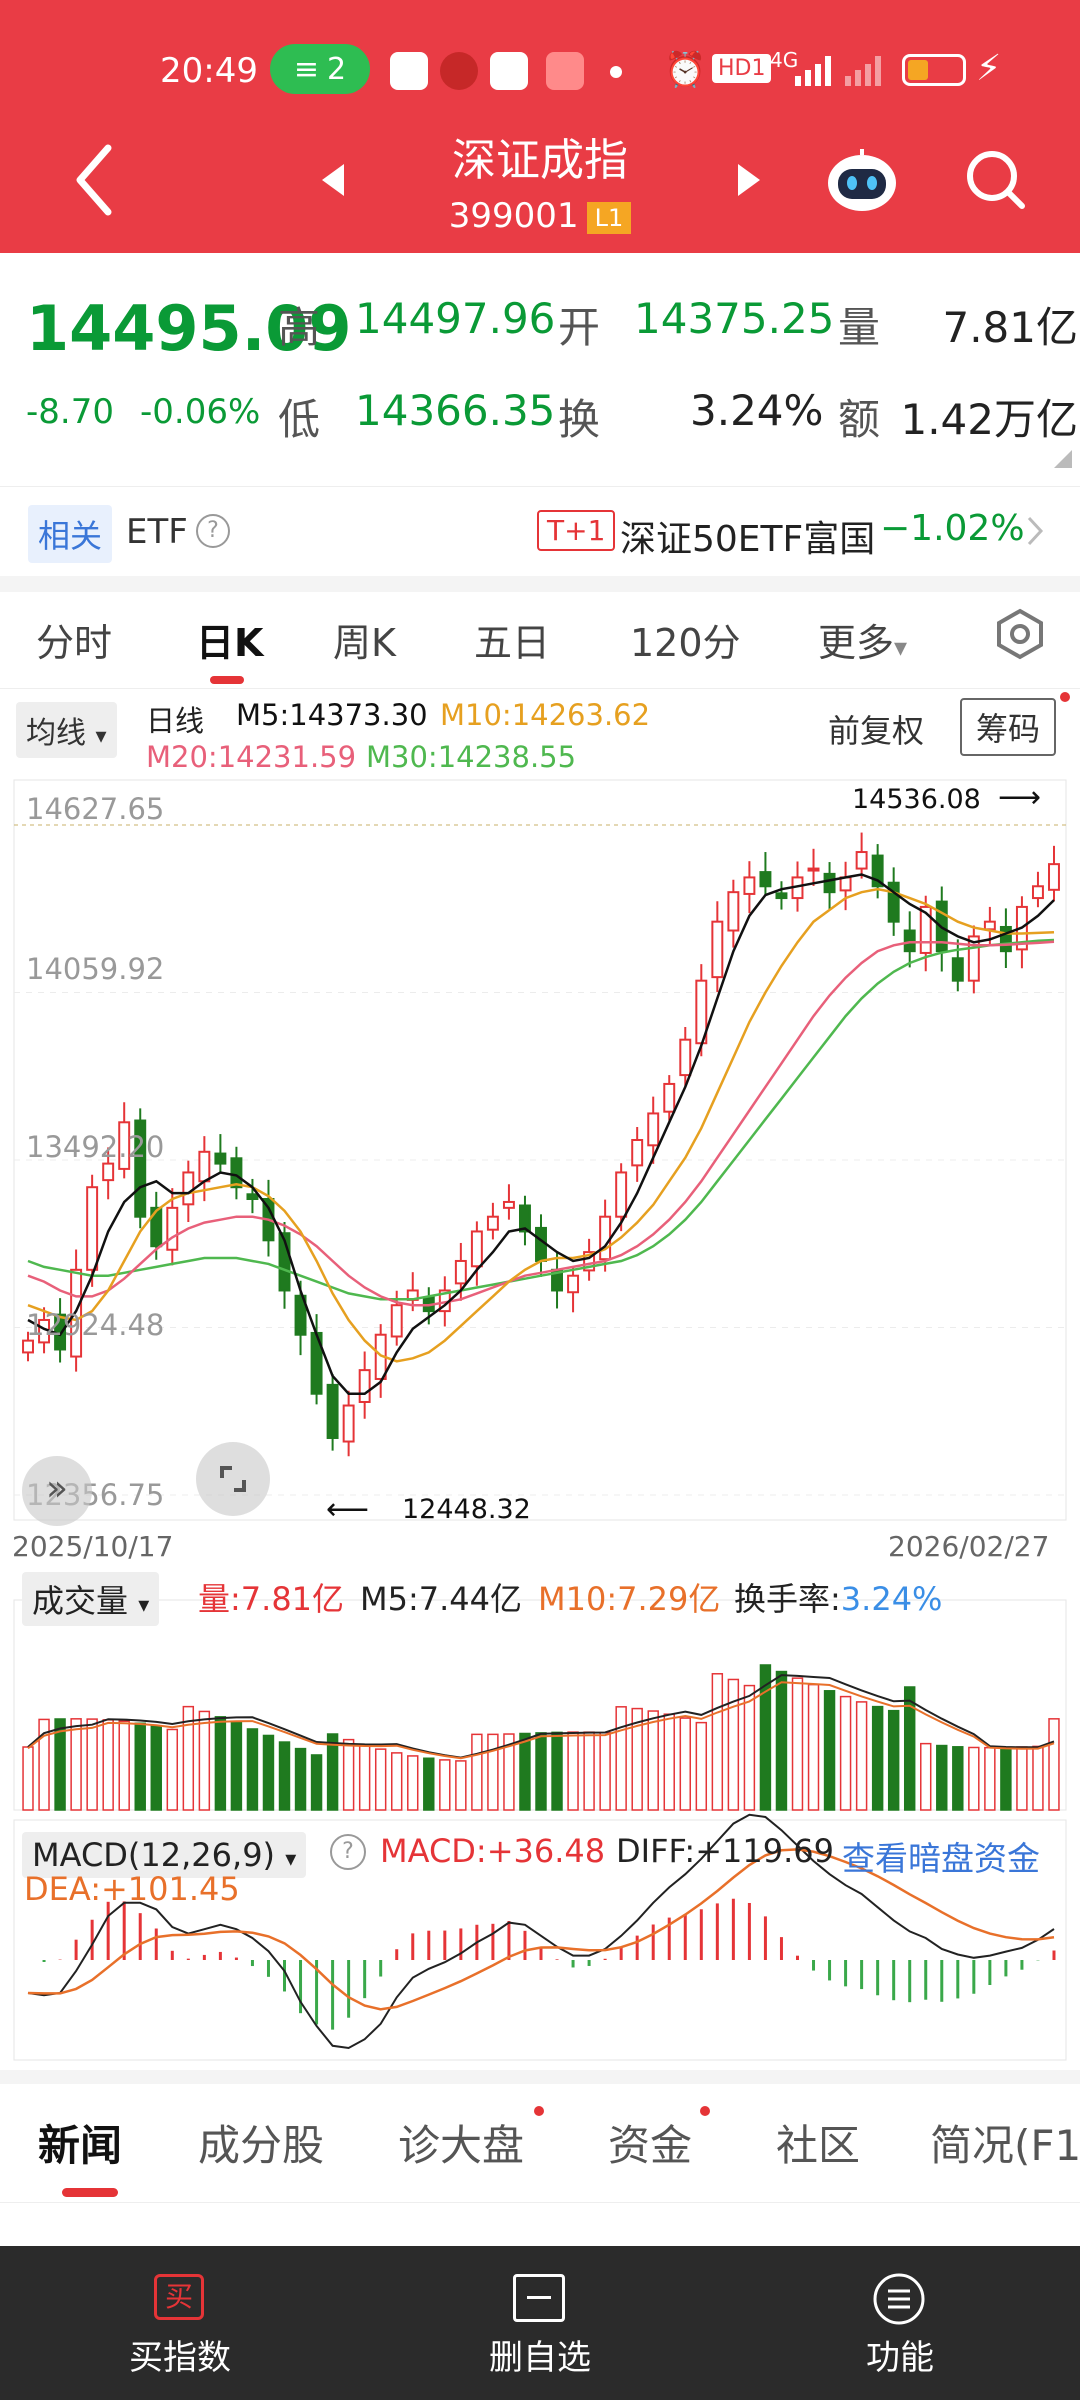 Image resolution: width=1080 pixels, height=2400 pixels. Describe the element at coordinates (189, 328) in the screenshot. I see `last-price: 14495.09` at that location.